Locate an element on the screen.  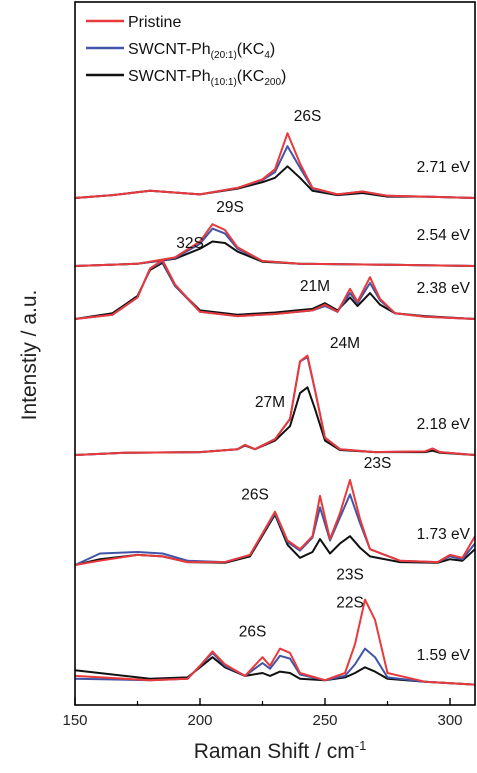
legend-label-kc4: SWCNT-Ph(20:1)(KC4) is located at coordinates (201, 51).